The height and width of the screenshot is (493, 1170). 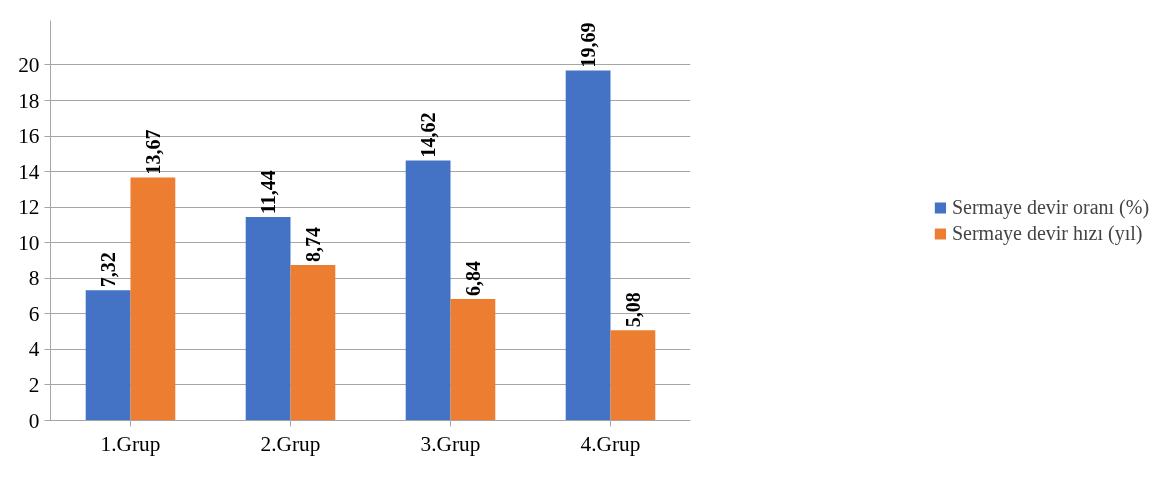 I want to click on data-label: 8,74, so click(x=312, y=245).